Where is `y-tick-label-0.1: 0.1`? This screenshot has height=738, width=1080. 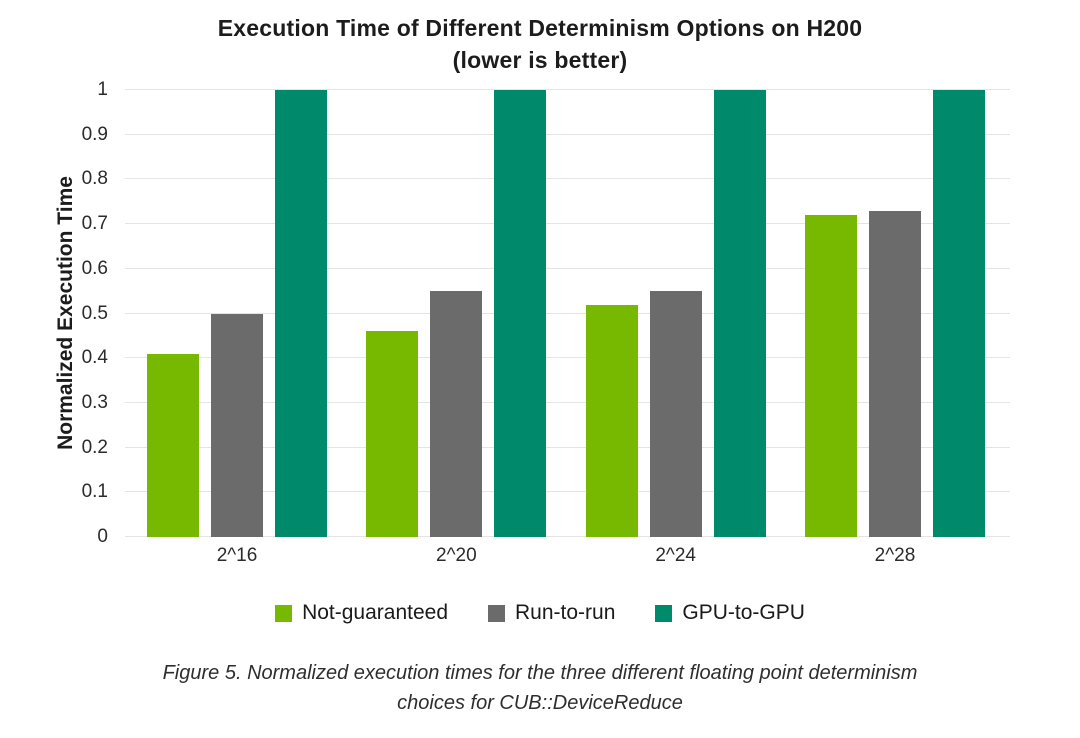
y-tick-label-0.1: 0.1 is located at coordinates (94, 492).